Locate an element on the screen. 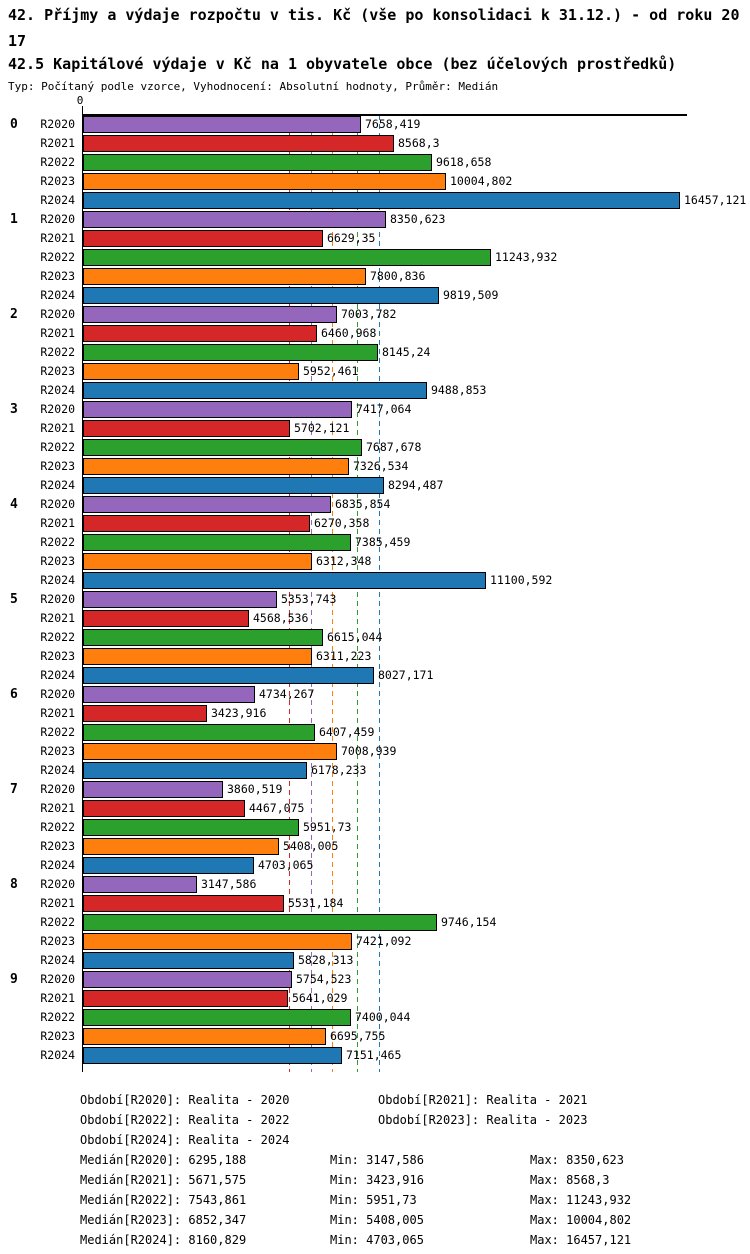 Image resolution: width=750 pixels, height=1254 pixels. group-label-0: 0 is located at coordinates (14, 124).